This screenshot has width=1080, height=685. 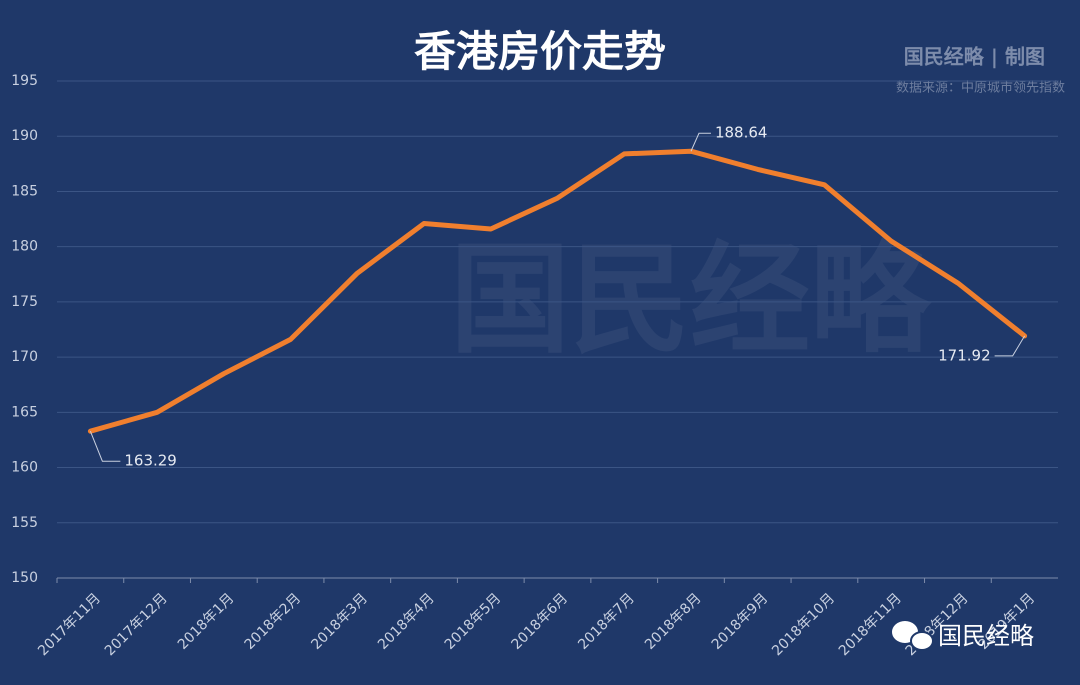 I want to click on y-tick-label: 190, so click(x=24, y=136).